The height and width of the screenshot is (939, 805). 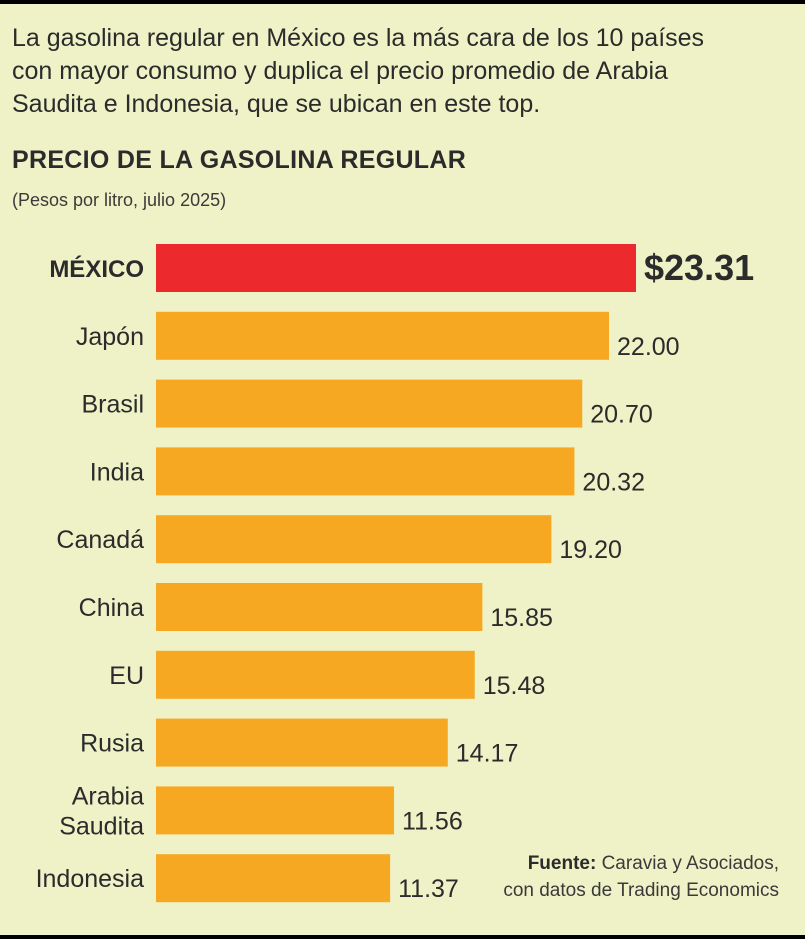 What do you see at coordinates (402, 937) in the screenshot?
I see `bottom-border` at bounding box center [402, 937].